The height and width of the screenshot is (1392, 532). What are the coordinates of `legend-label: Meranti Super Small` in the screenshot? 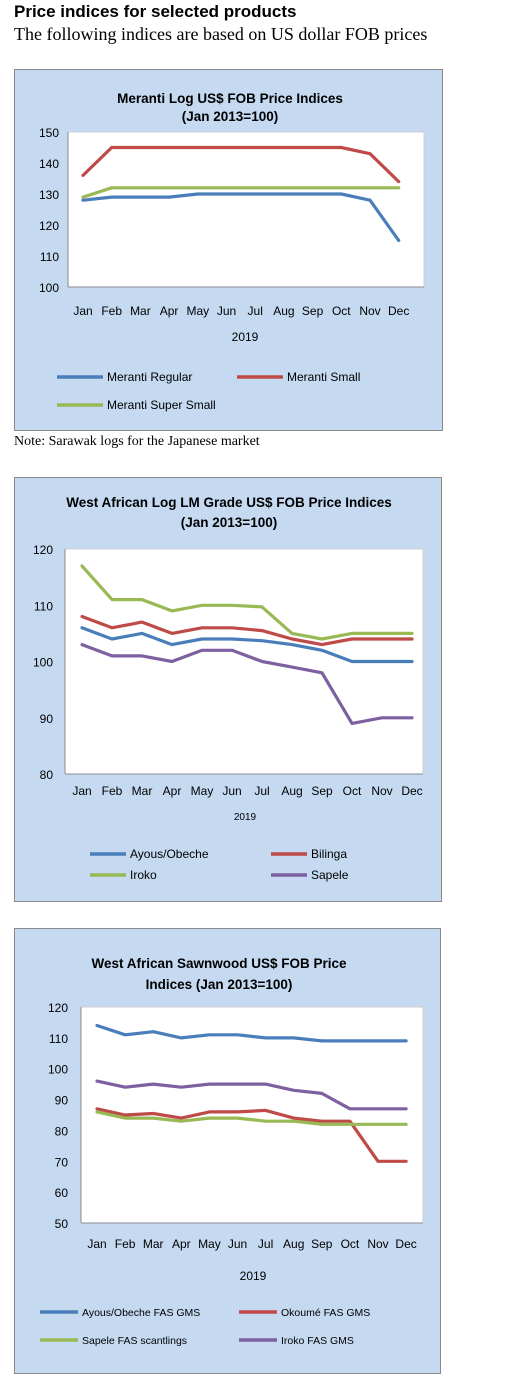 It's located at (161, 405).